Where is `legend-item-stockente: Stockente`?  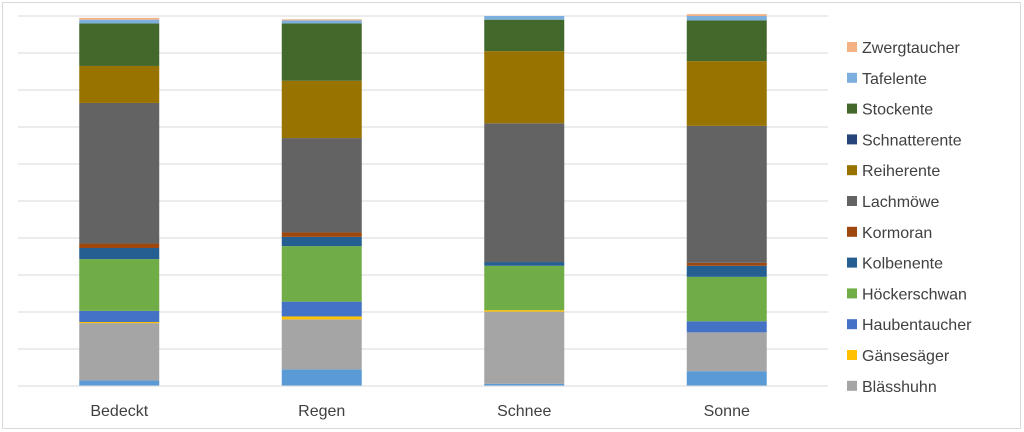
legend-item-stockente: Stockente is located at coordinates (890, 110).